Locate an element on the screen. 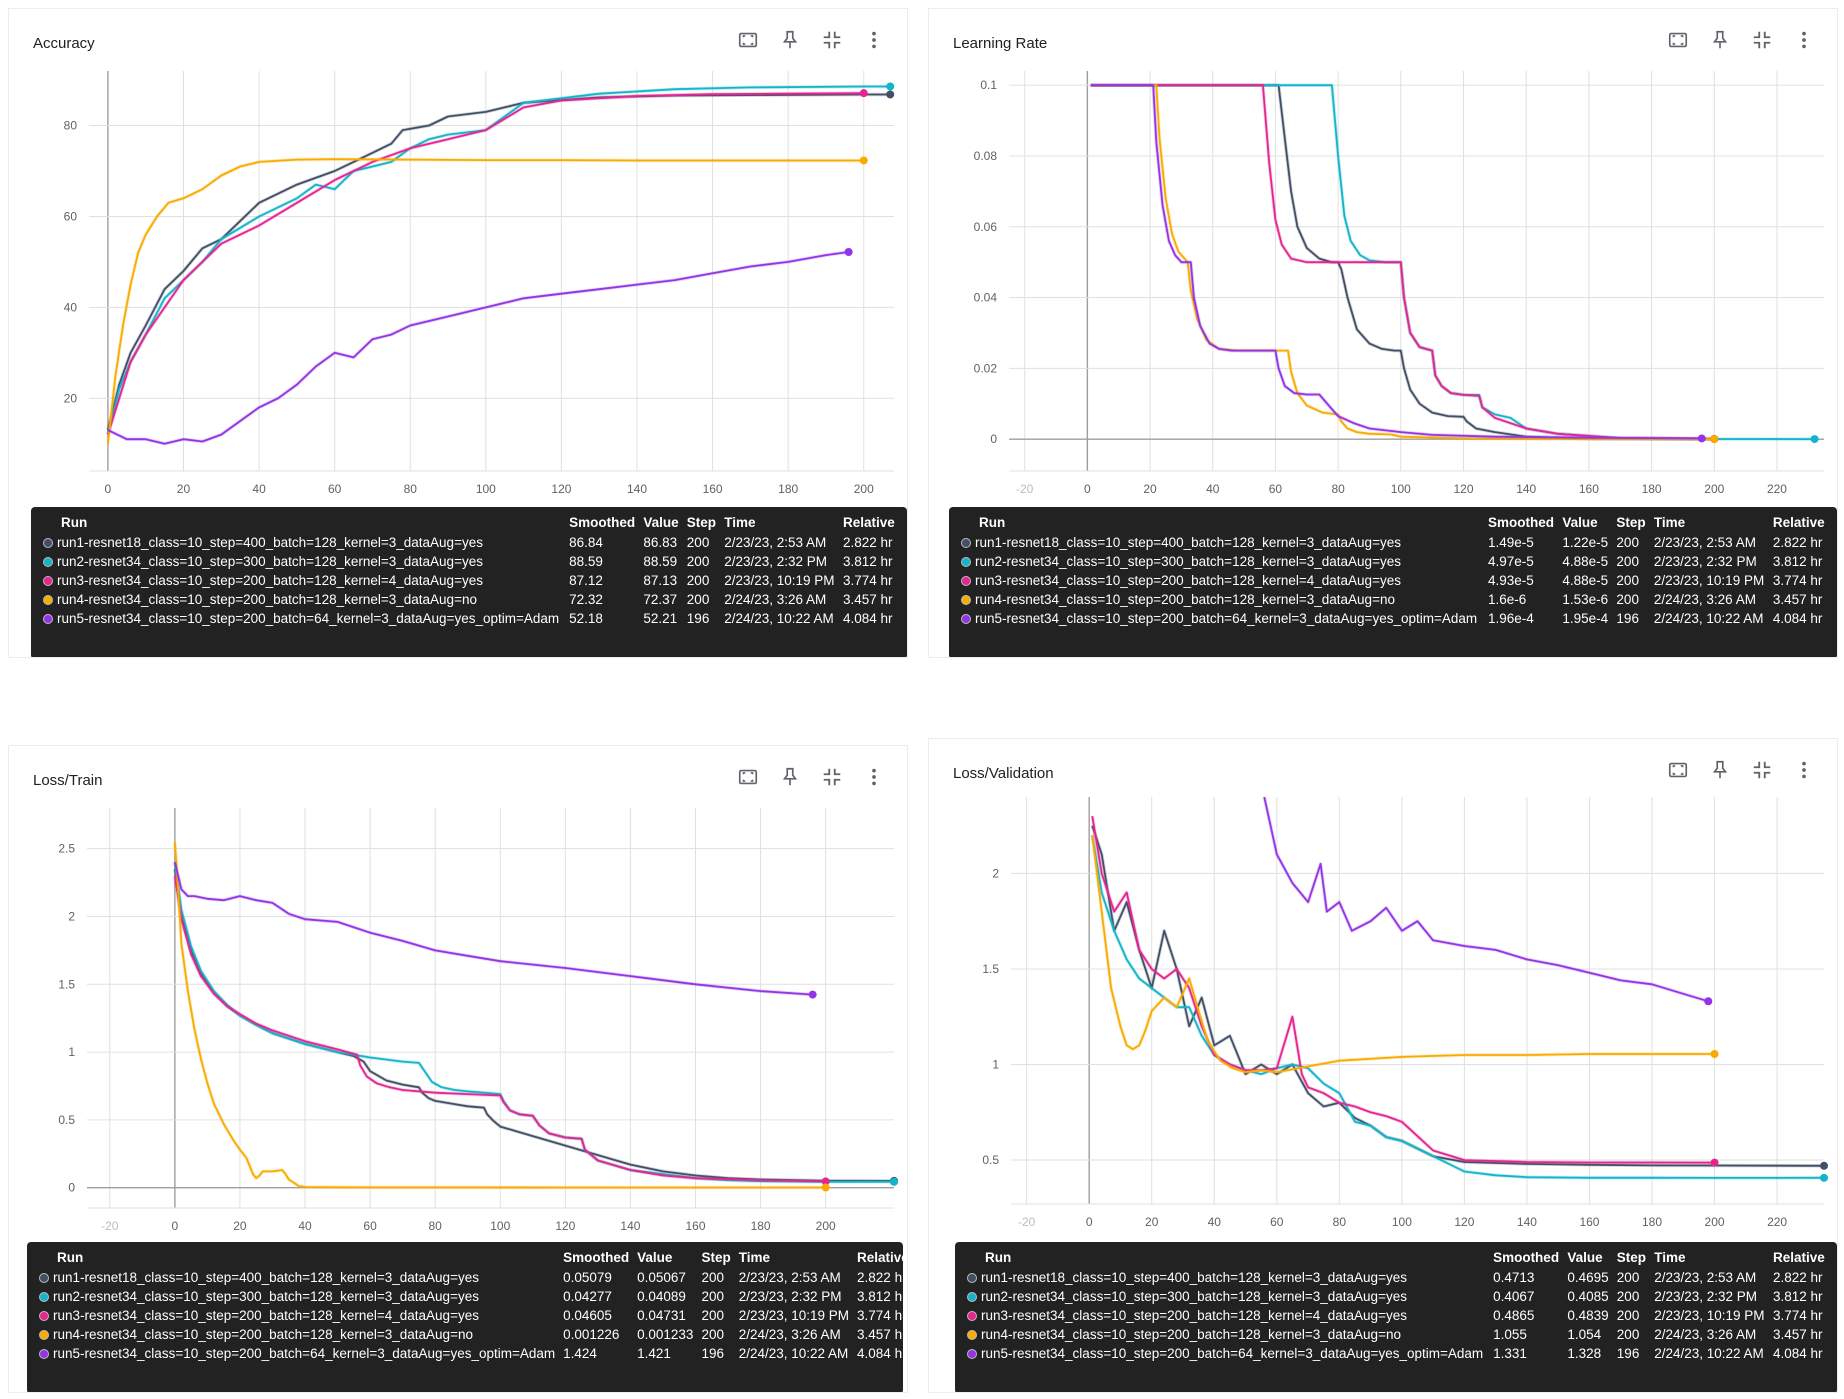 Image resolution: width=1844 pixels, height=1399 pixels. legend-value: 0.04089 is located at coordinates (661, 1296).